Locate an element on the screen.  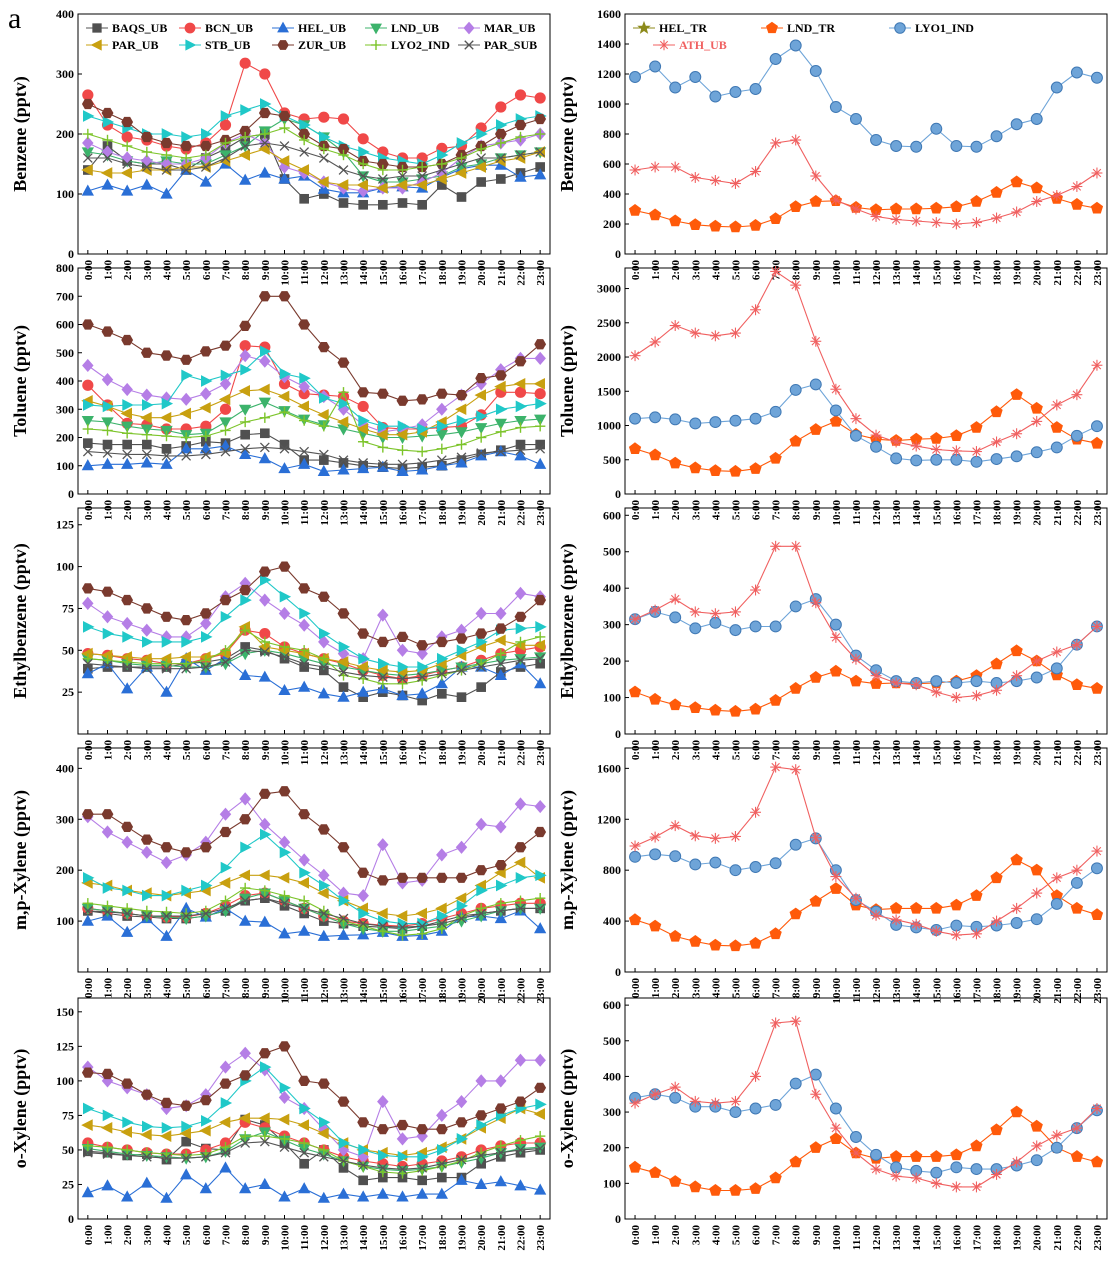
legend-entry: HEL_UB is located at coordinates (309, 28).